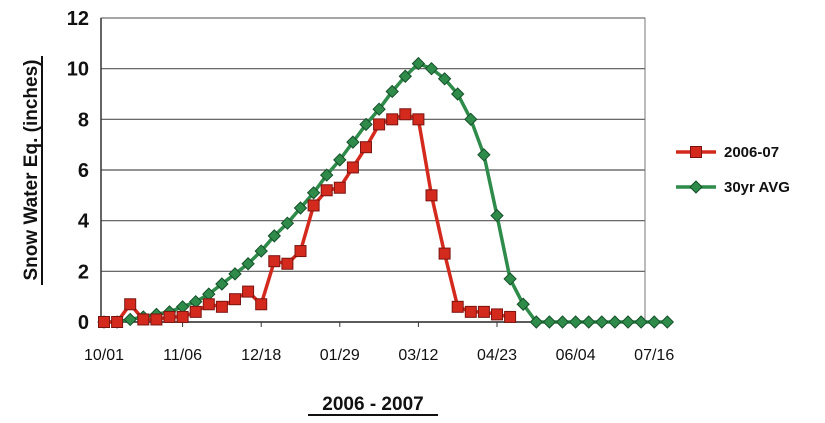 Image resolution: width=825 pixels, height=423 pixels. I want to click on legend: 2006-07 30yr AVG, so click(733, 170).